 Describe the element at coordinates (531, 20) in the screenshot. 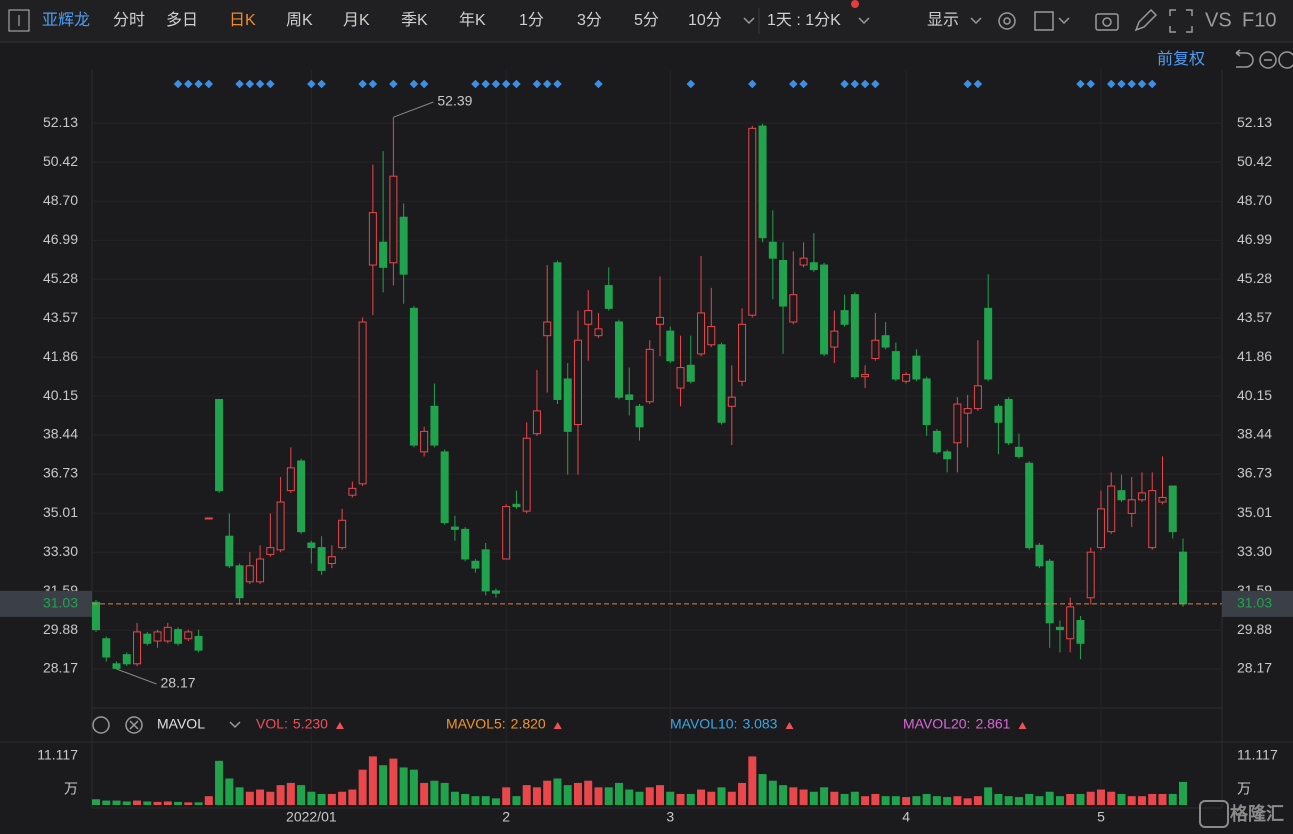

I see `period-tab: 1分` at that location.